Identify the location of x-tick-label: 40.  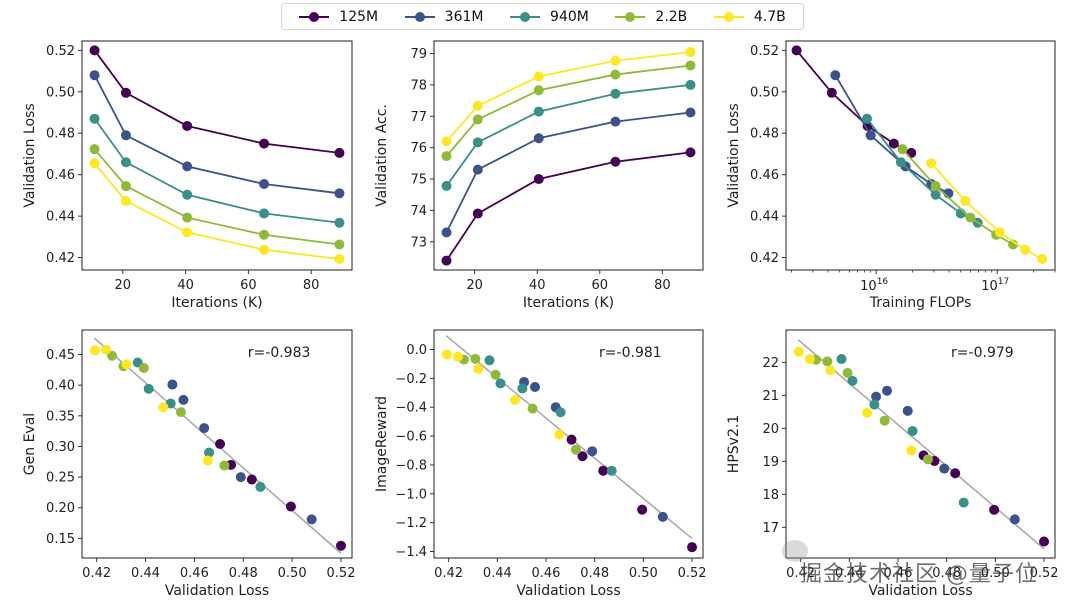
(185, 285).